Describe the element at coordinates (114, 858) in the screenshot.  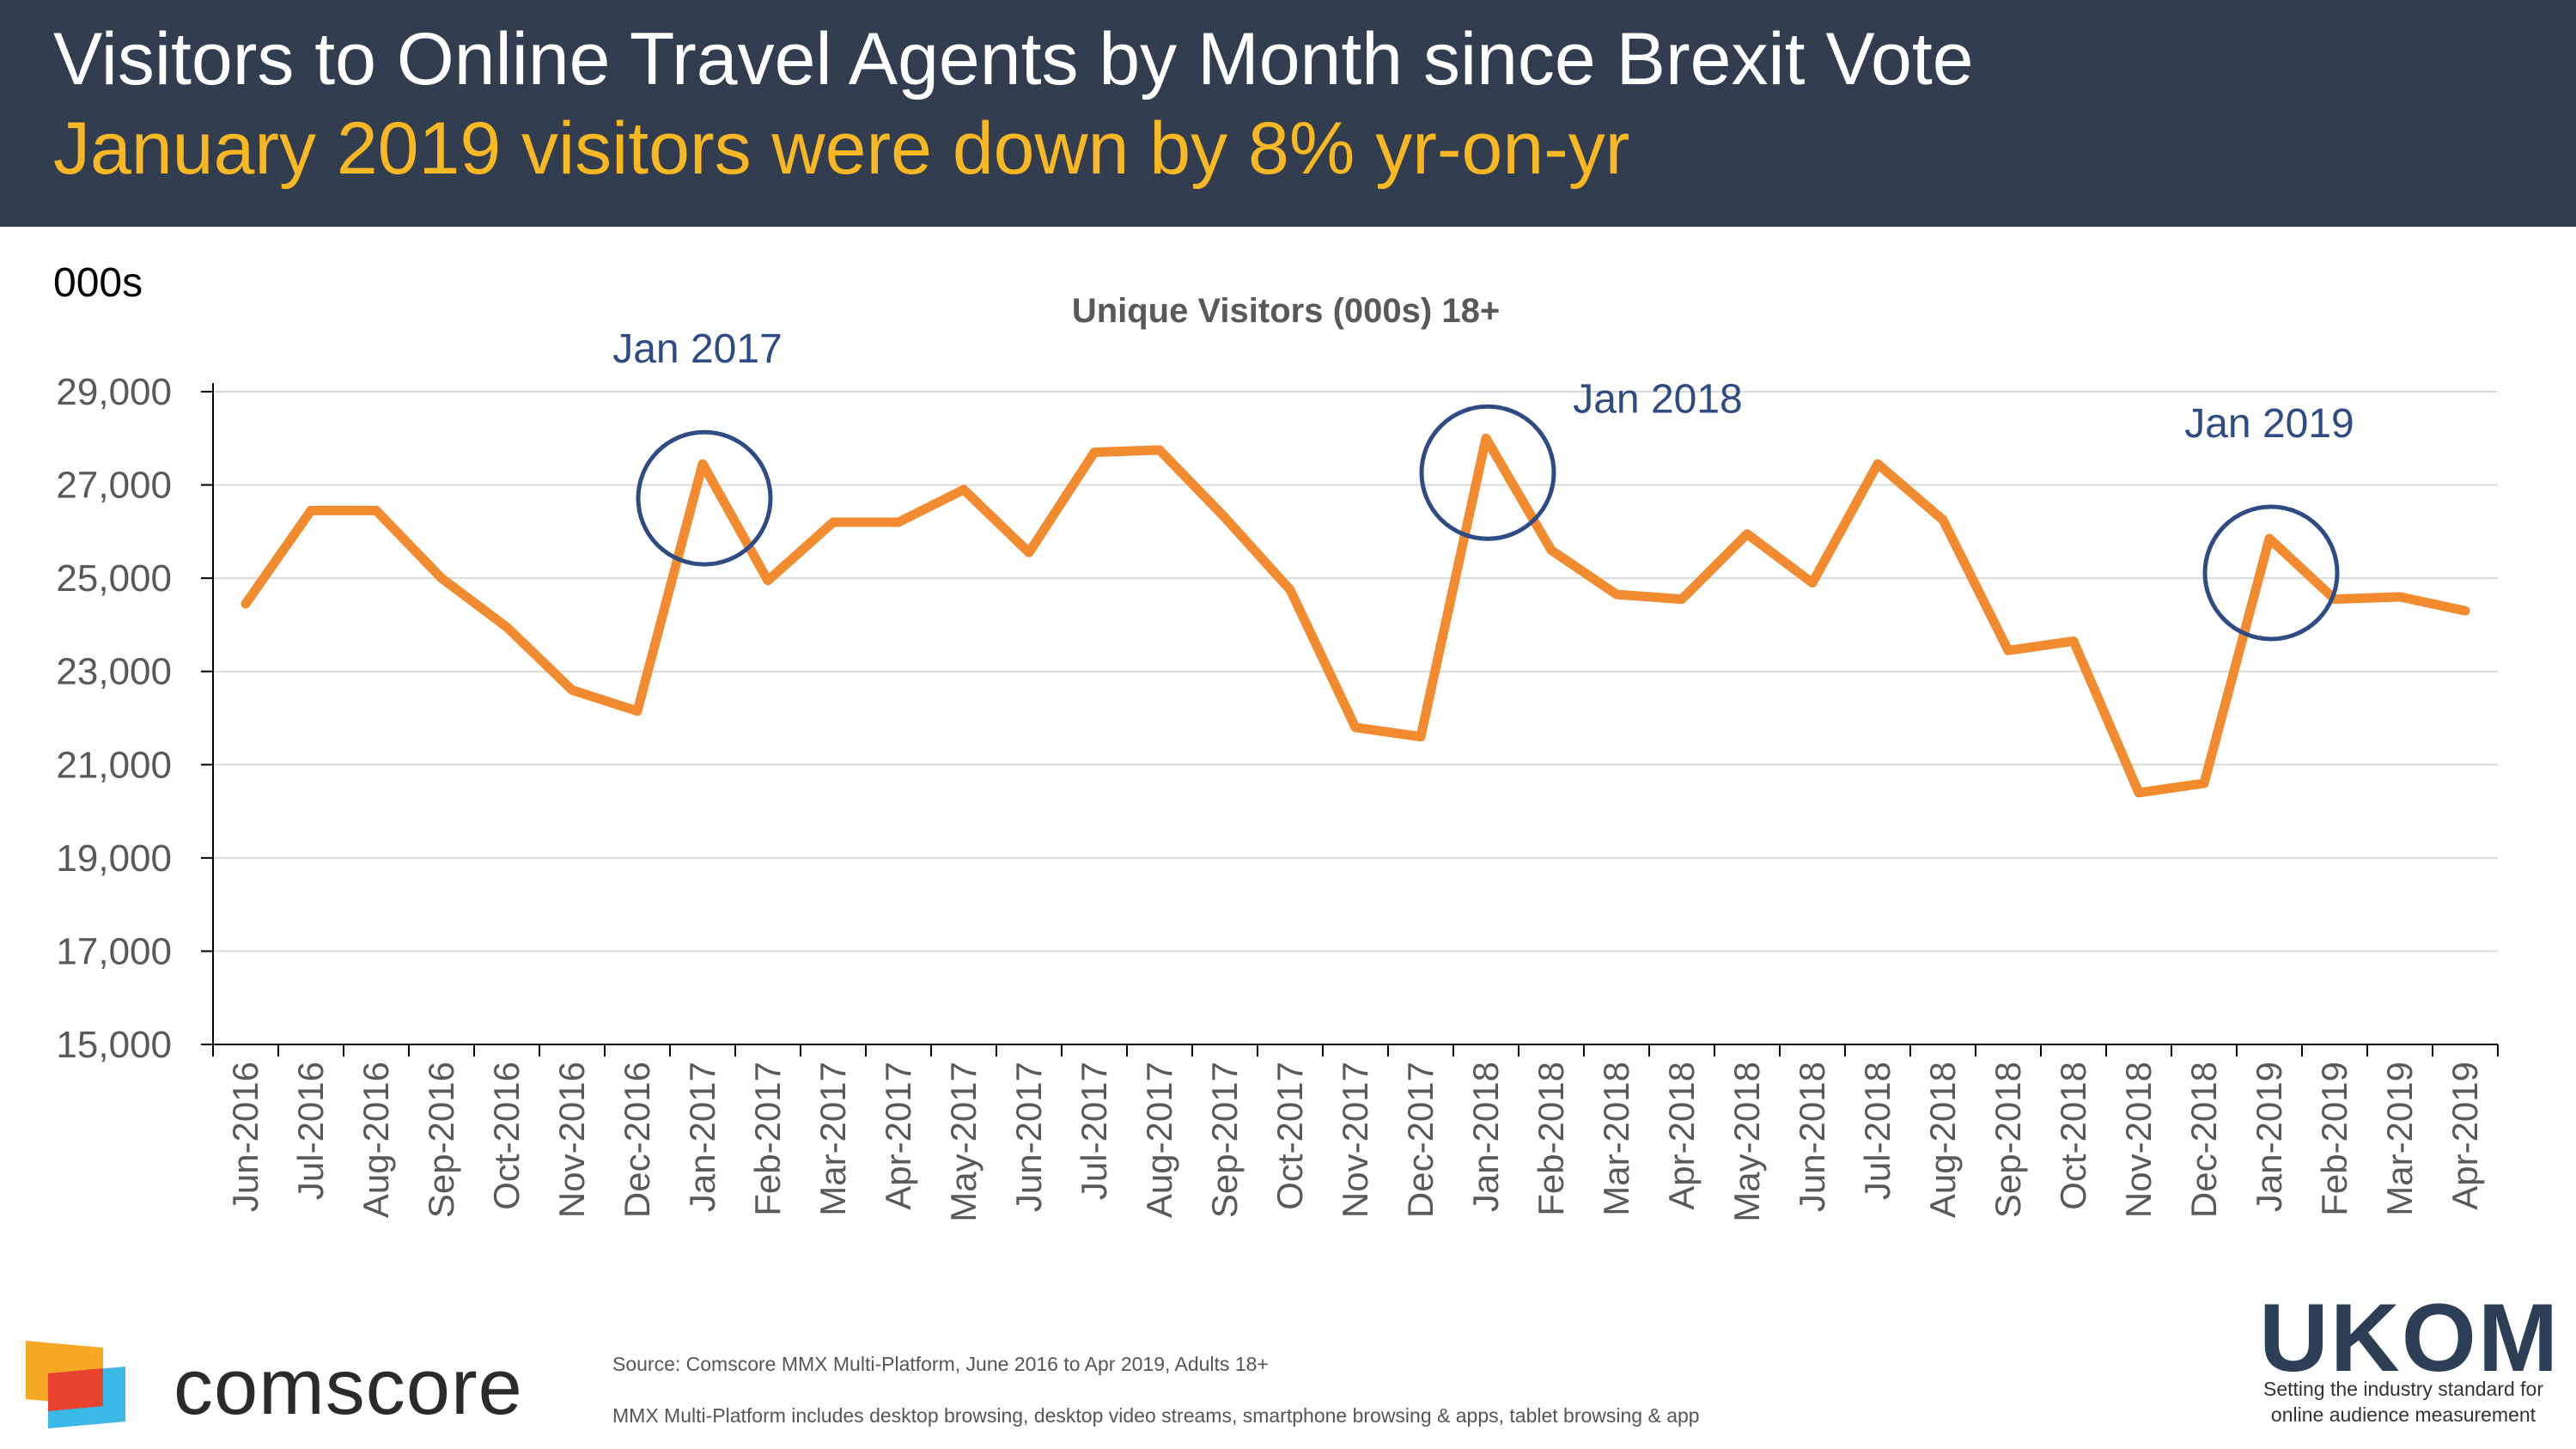
I see `y-tick-label: 19,000` at that location.